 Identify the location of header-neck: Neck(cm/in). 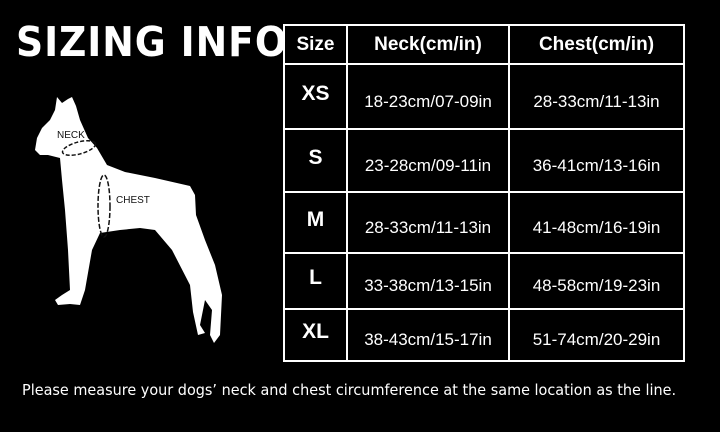
(428, 44).